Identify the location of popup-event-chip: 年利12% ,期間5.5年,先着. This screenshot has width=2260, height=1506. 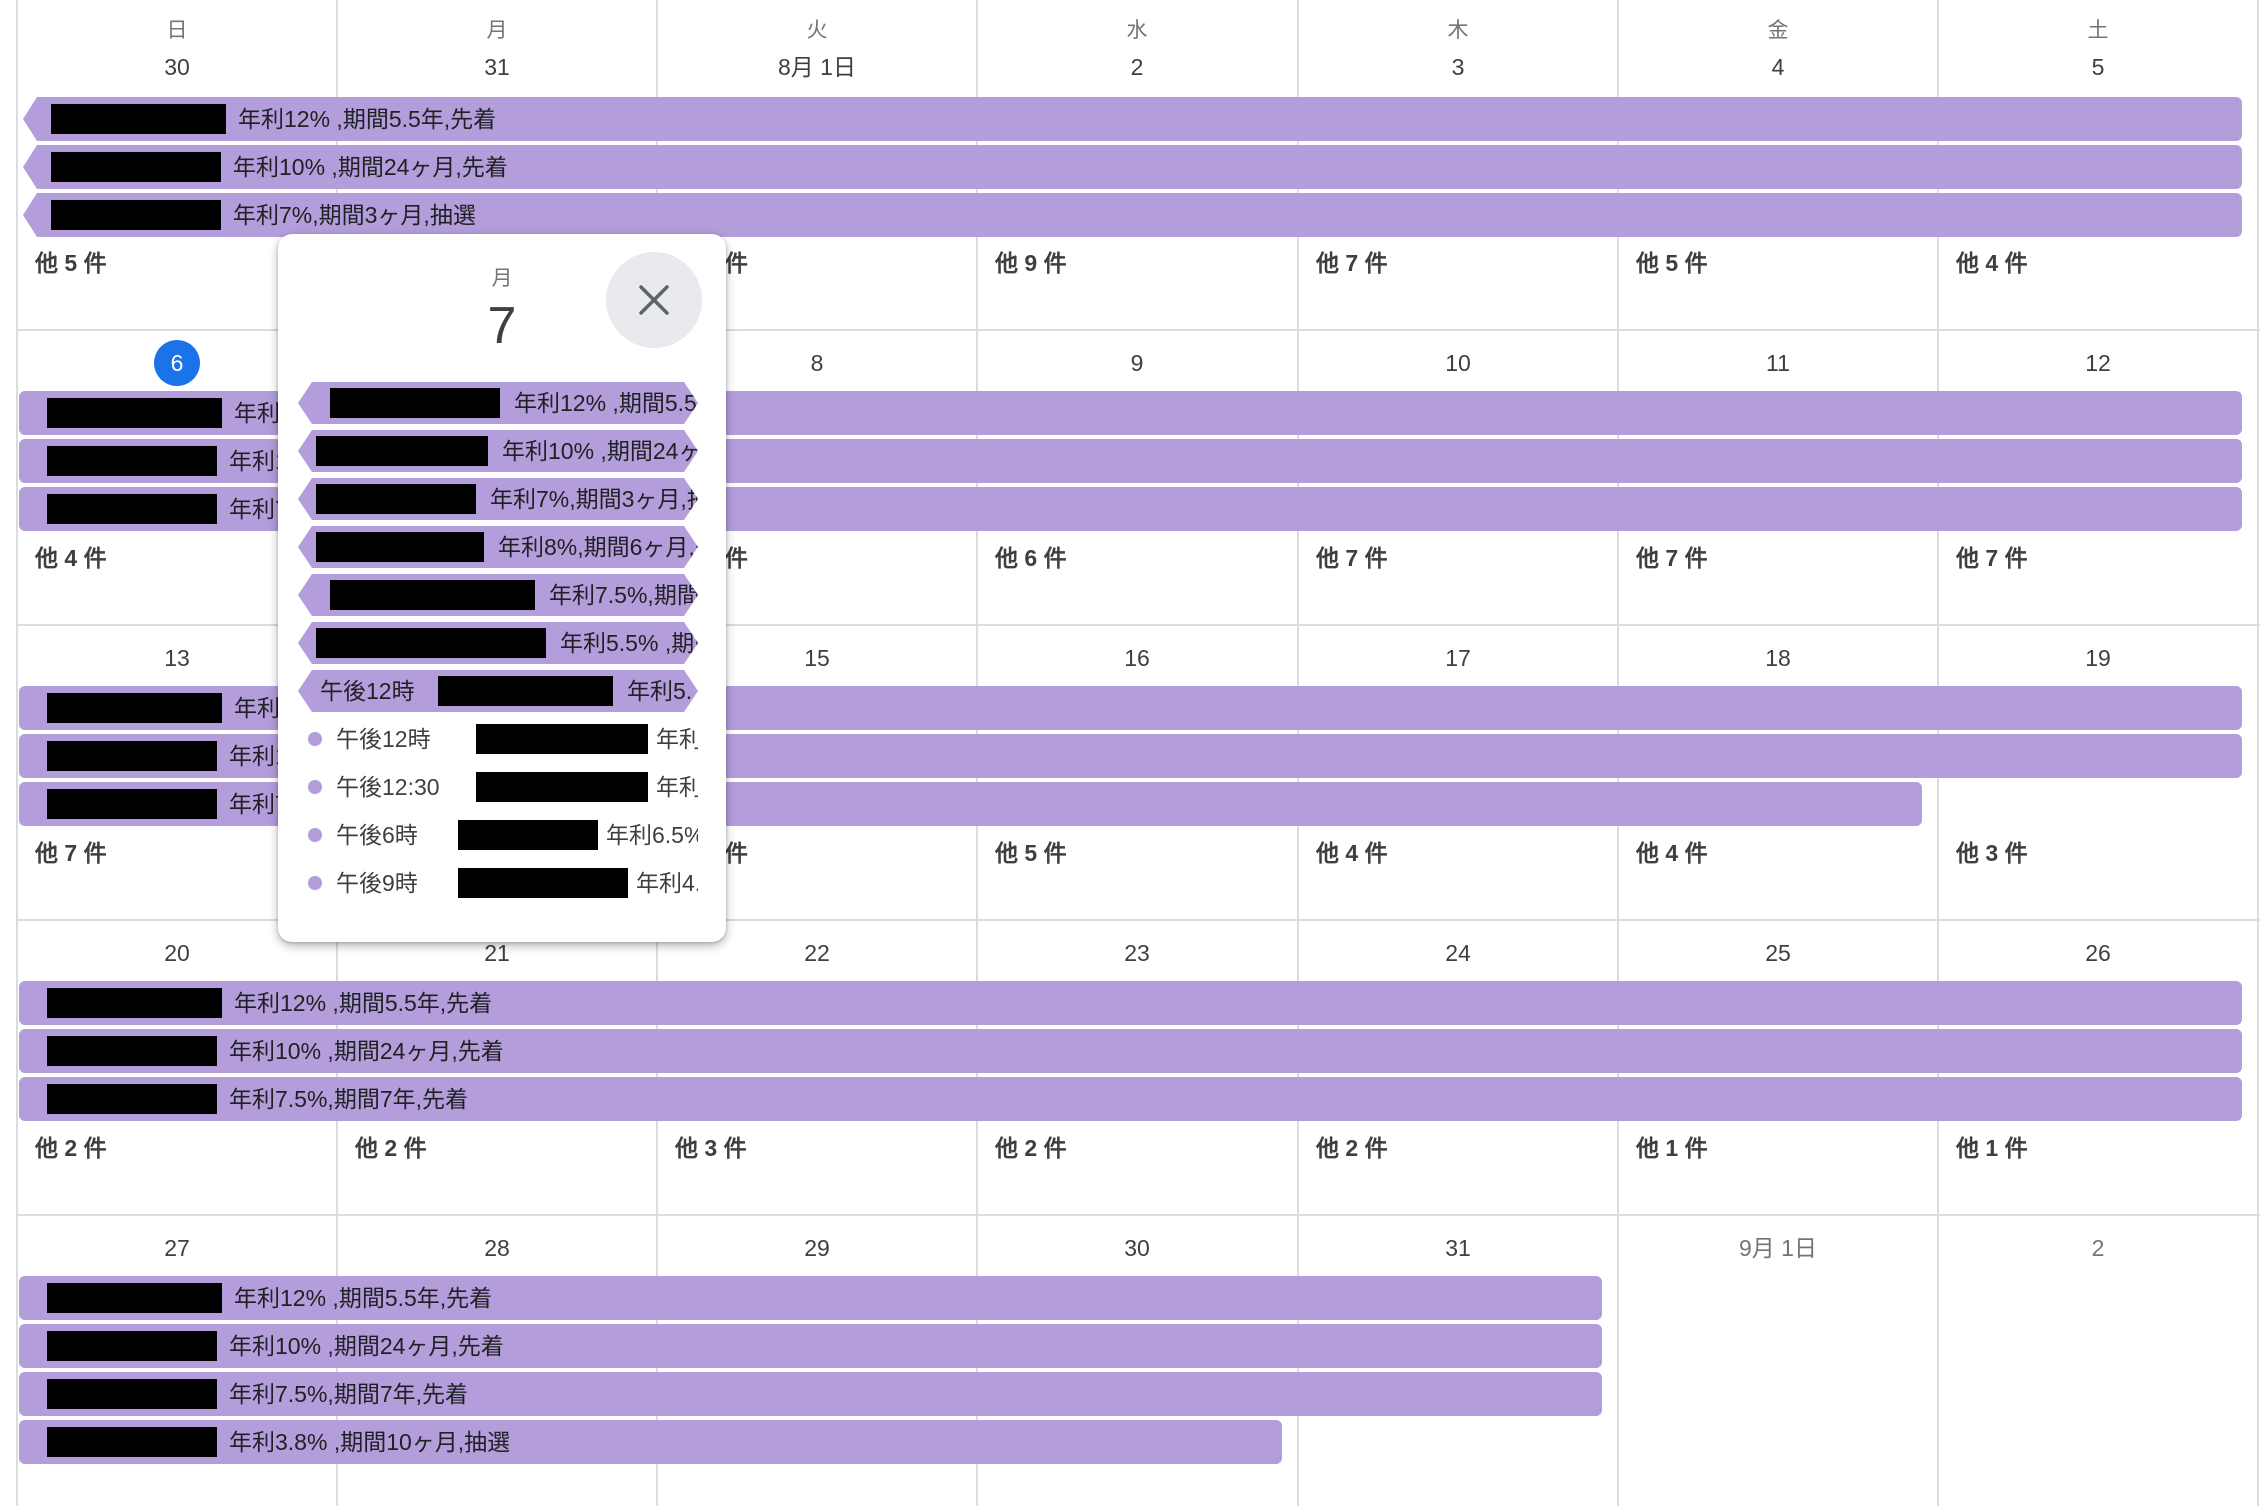
(498, 403).